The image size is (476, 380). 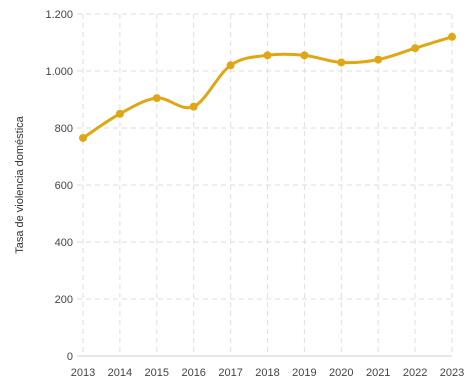 I want to click on x-tick-label: 2019, so click(x=304, y=373).